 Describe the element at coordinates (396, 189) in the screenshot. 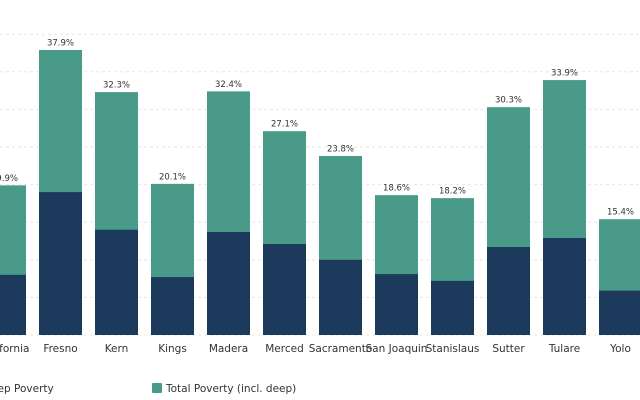

I see `value-label: 18.6%` at that location.